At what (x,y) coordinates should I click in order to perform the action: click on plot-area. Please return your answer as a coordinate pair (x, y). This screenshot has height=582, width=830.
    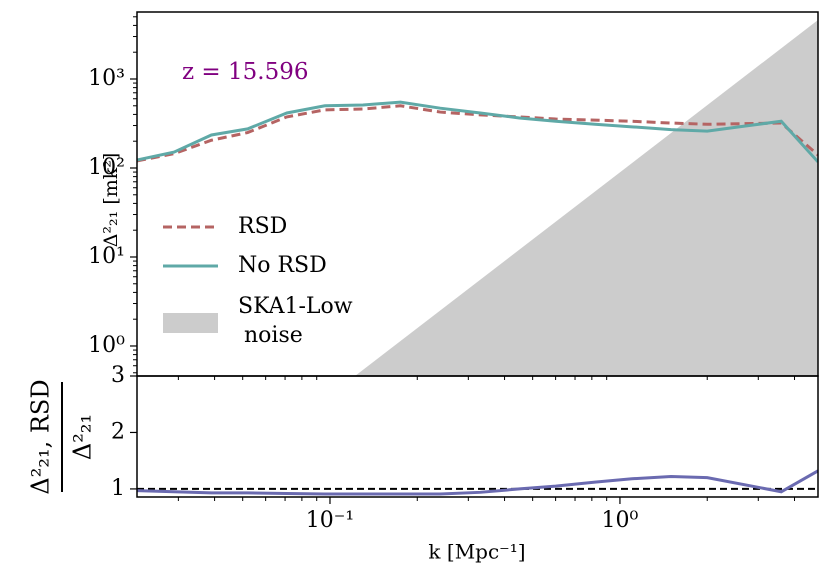
    Looking at the image, I should click on (477, 482).